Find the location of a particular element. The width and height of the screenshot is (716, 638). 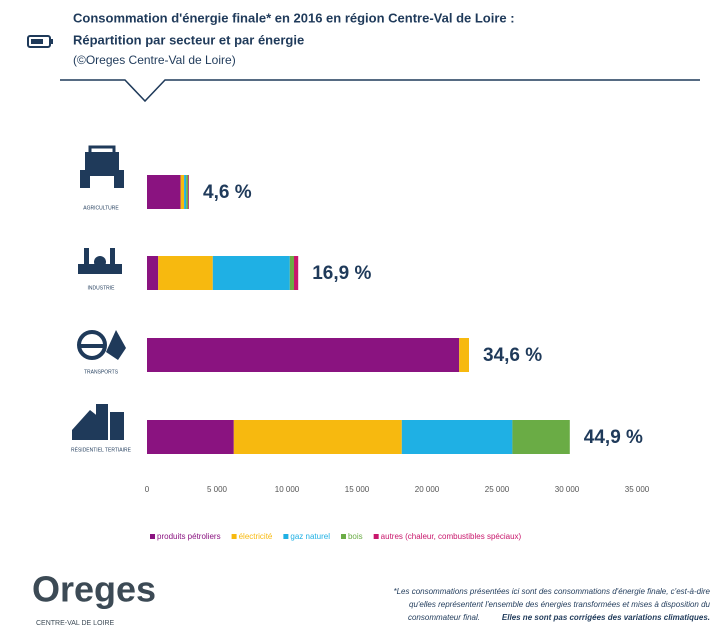

buildings-icon is located at coordinates (98, 422).